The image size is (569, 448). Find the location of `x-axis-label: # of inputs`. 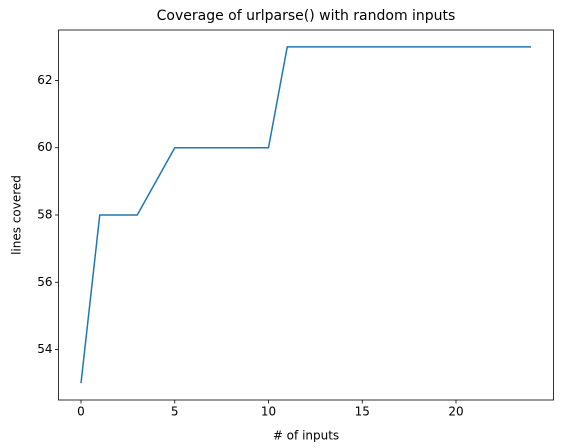

x-axis-label: # of inputs is located at coordinates (306, 436).